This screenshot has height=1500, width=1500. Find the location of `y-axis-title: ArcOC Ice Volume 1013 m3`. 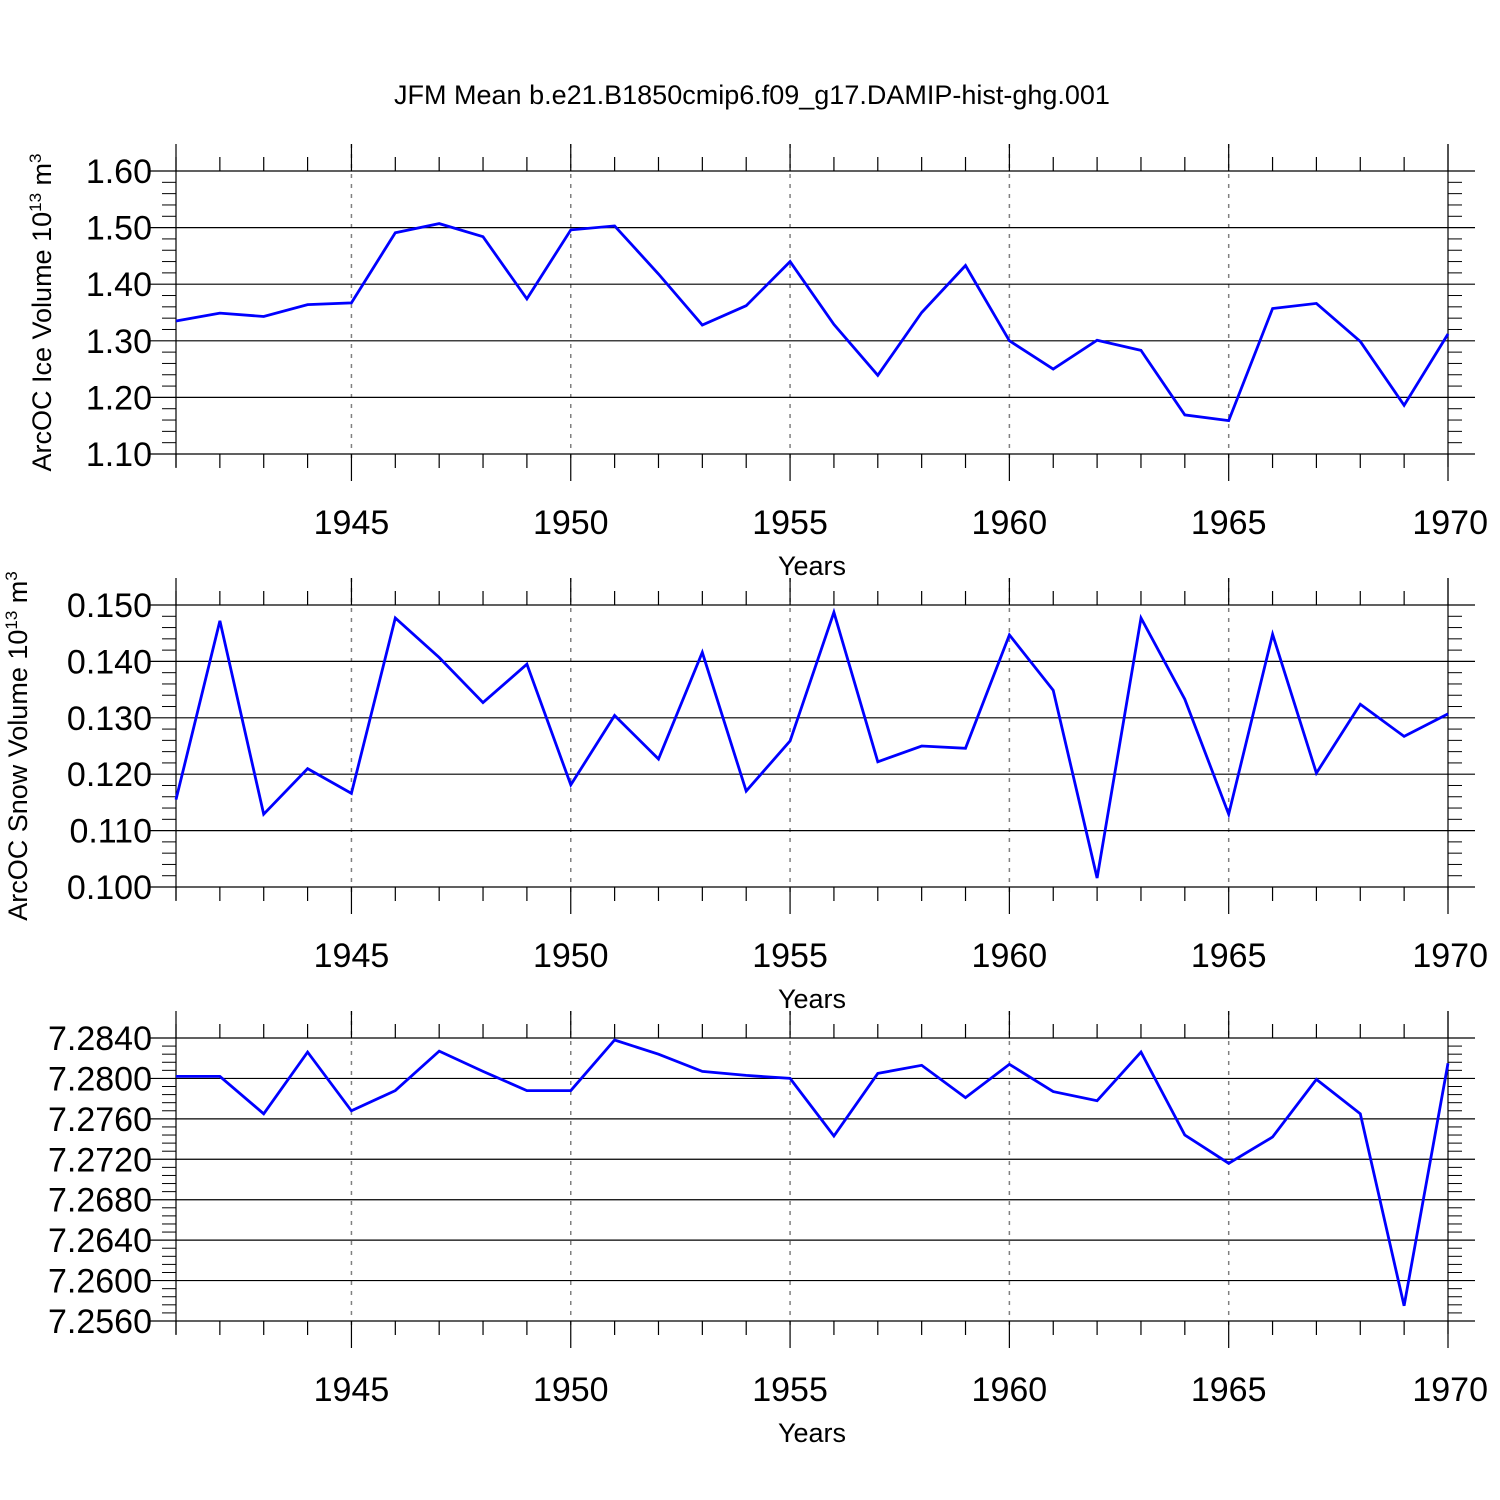

y-axis-title: ArcOC Ice Volume 1013 m3 is located at coordinates (41, 312).